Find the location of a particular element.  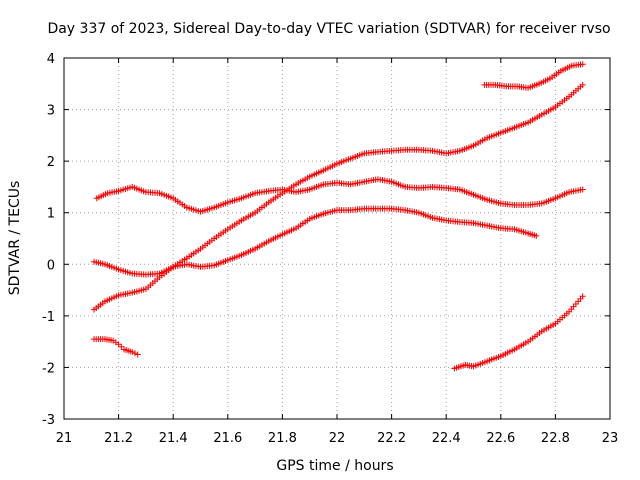

y-tick-label: -1 is located at coordinates (48, 317).